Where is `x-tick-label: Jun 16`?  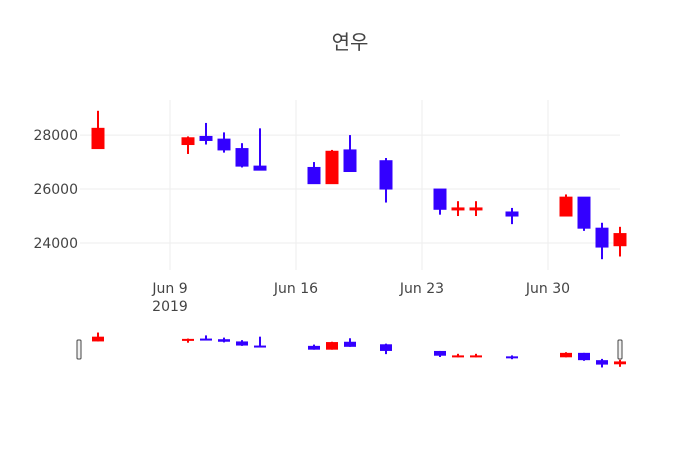
x-tick-label: Jun 16 is located at coordinates (295, 289).